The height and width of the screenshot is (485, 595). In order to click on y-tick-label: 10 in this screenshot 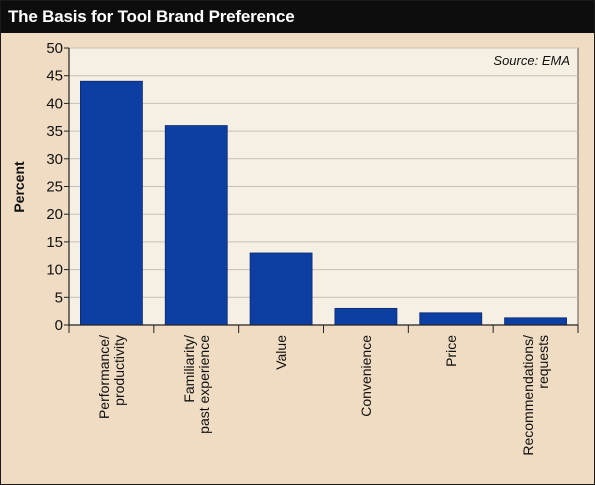, I will do `click(54, 270)`.